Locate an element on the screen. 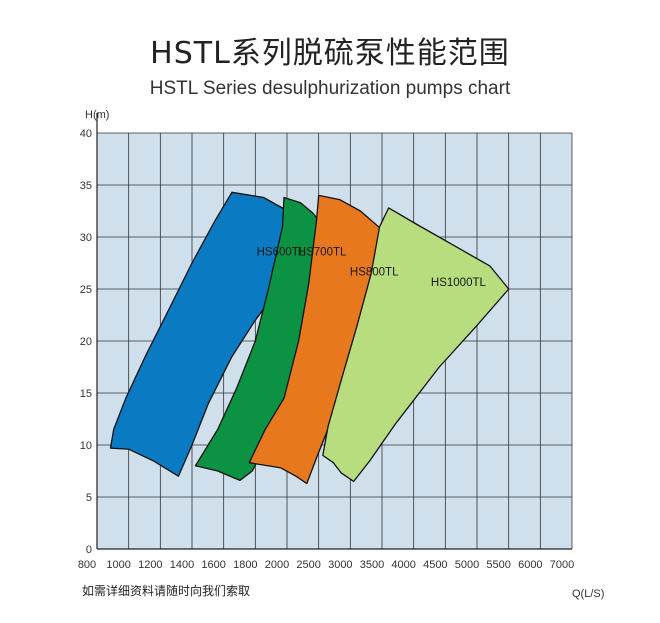  x-tick-label: 1800 is located at coordinates (245, 565).